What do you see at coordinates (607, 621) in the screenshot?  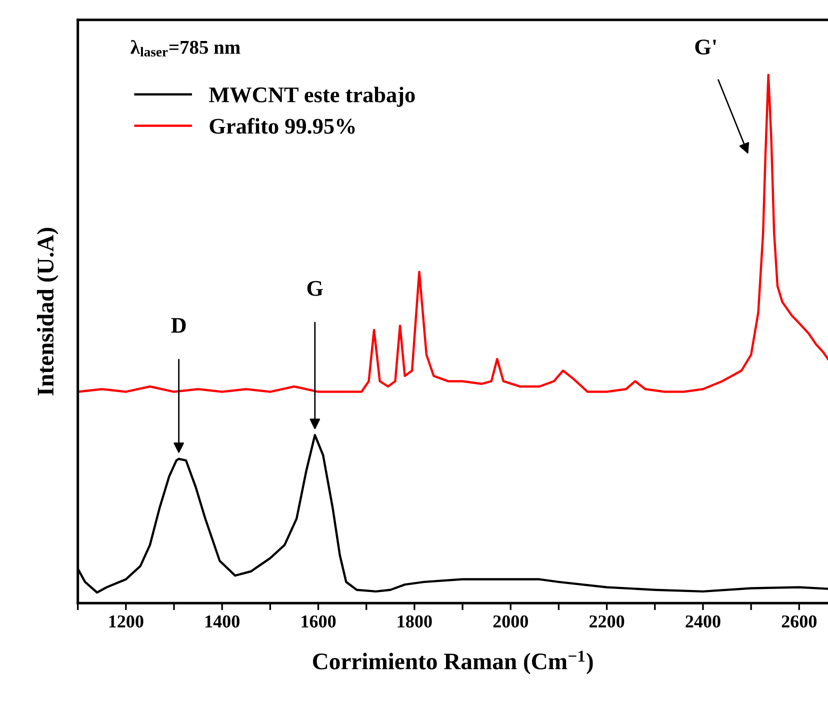 I see `x-tick-label: 2200` at bounding box center [607, 621].